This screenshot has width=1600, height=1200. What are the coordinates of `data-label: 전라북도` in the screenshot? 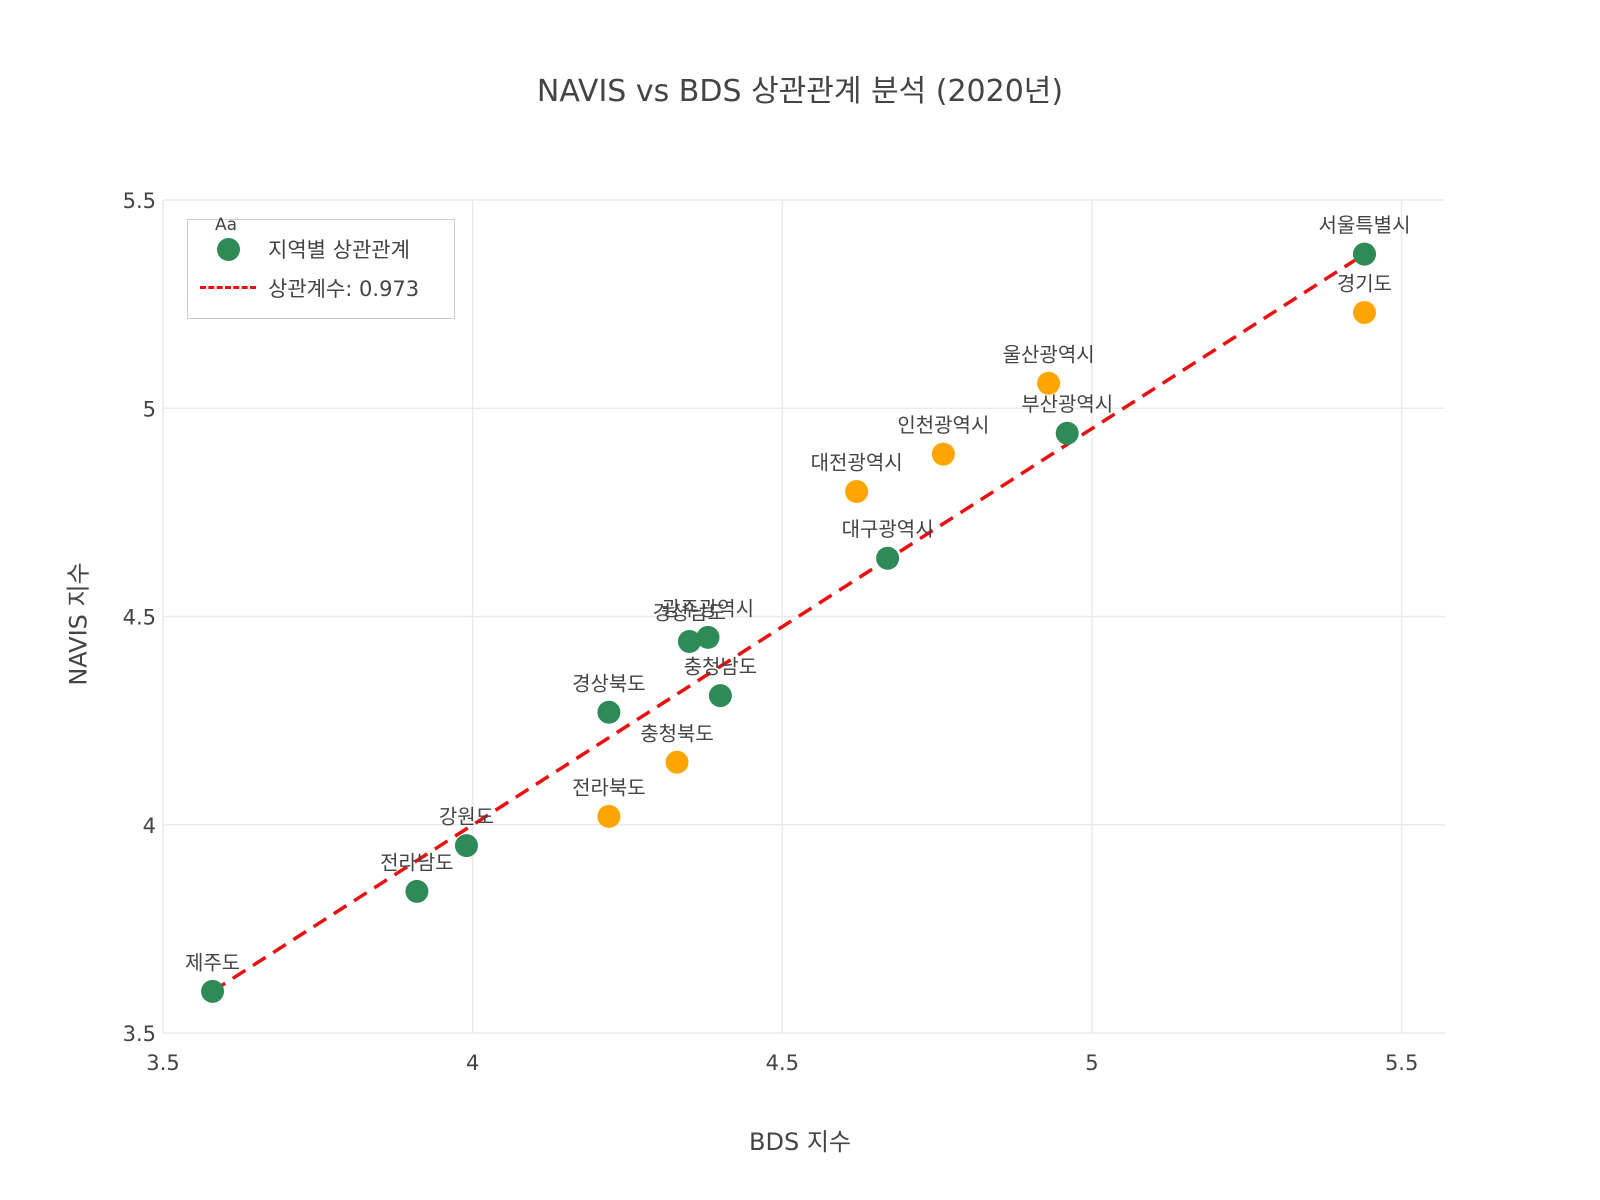 It's located at (609, 787).